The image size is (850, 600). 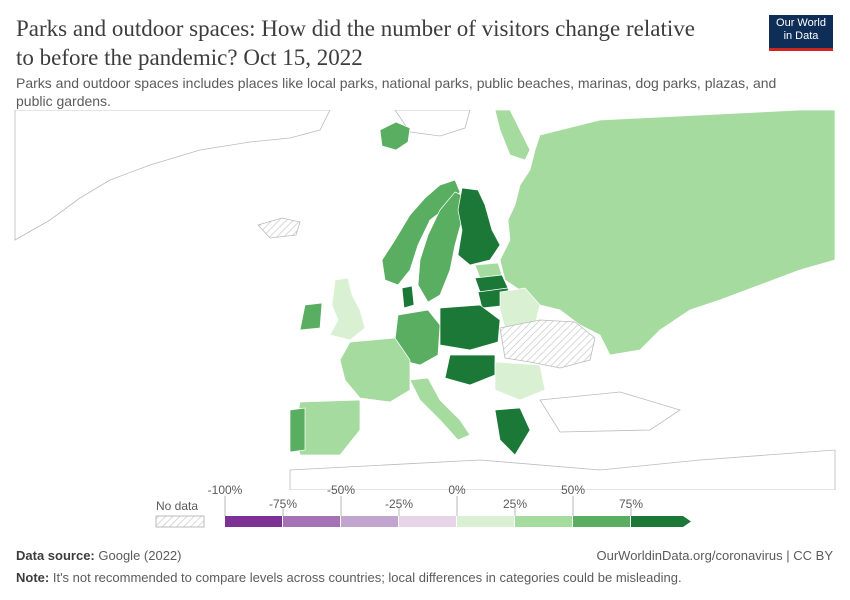 What do you see at coordinates (714, 555) in the screenshot?
I see `source-url: OurWorldinData.org/coronavirus | CC BY` at bounding box center [714, 555].